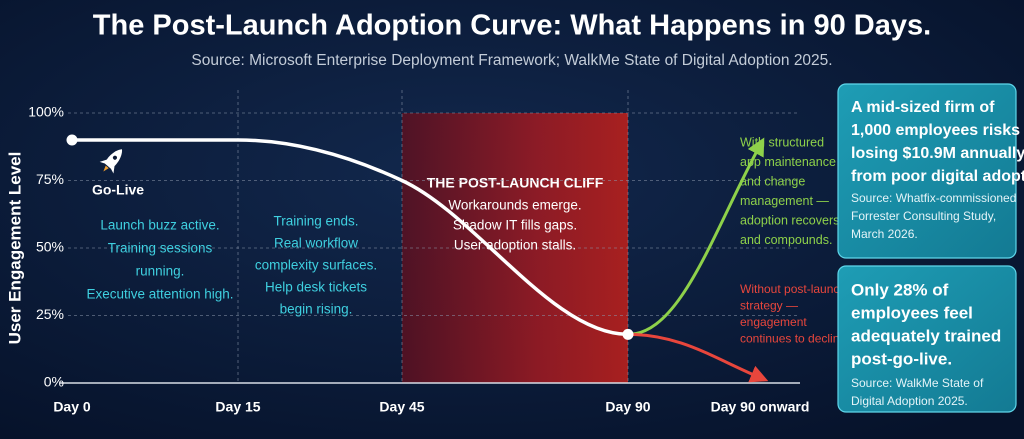 This screenshot has width=1024, height=439. I want to click on x-tick-label: Day 90 onward, so click(760, 407).